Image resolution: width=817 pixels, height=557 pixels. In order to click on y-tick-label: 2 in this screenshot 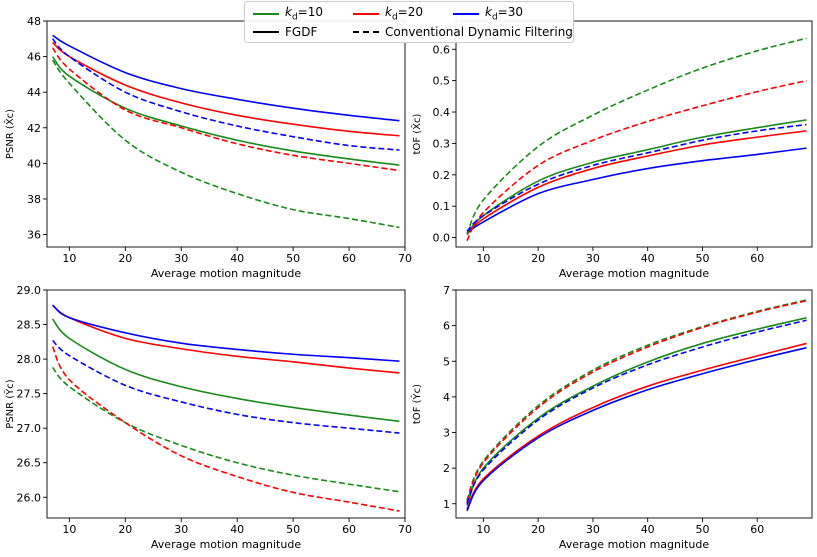, I will do `click(446, 468)`.